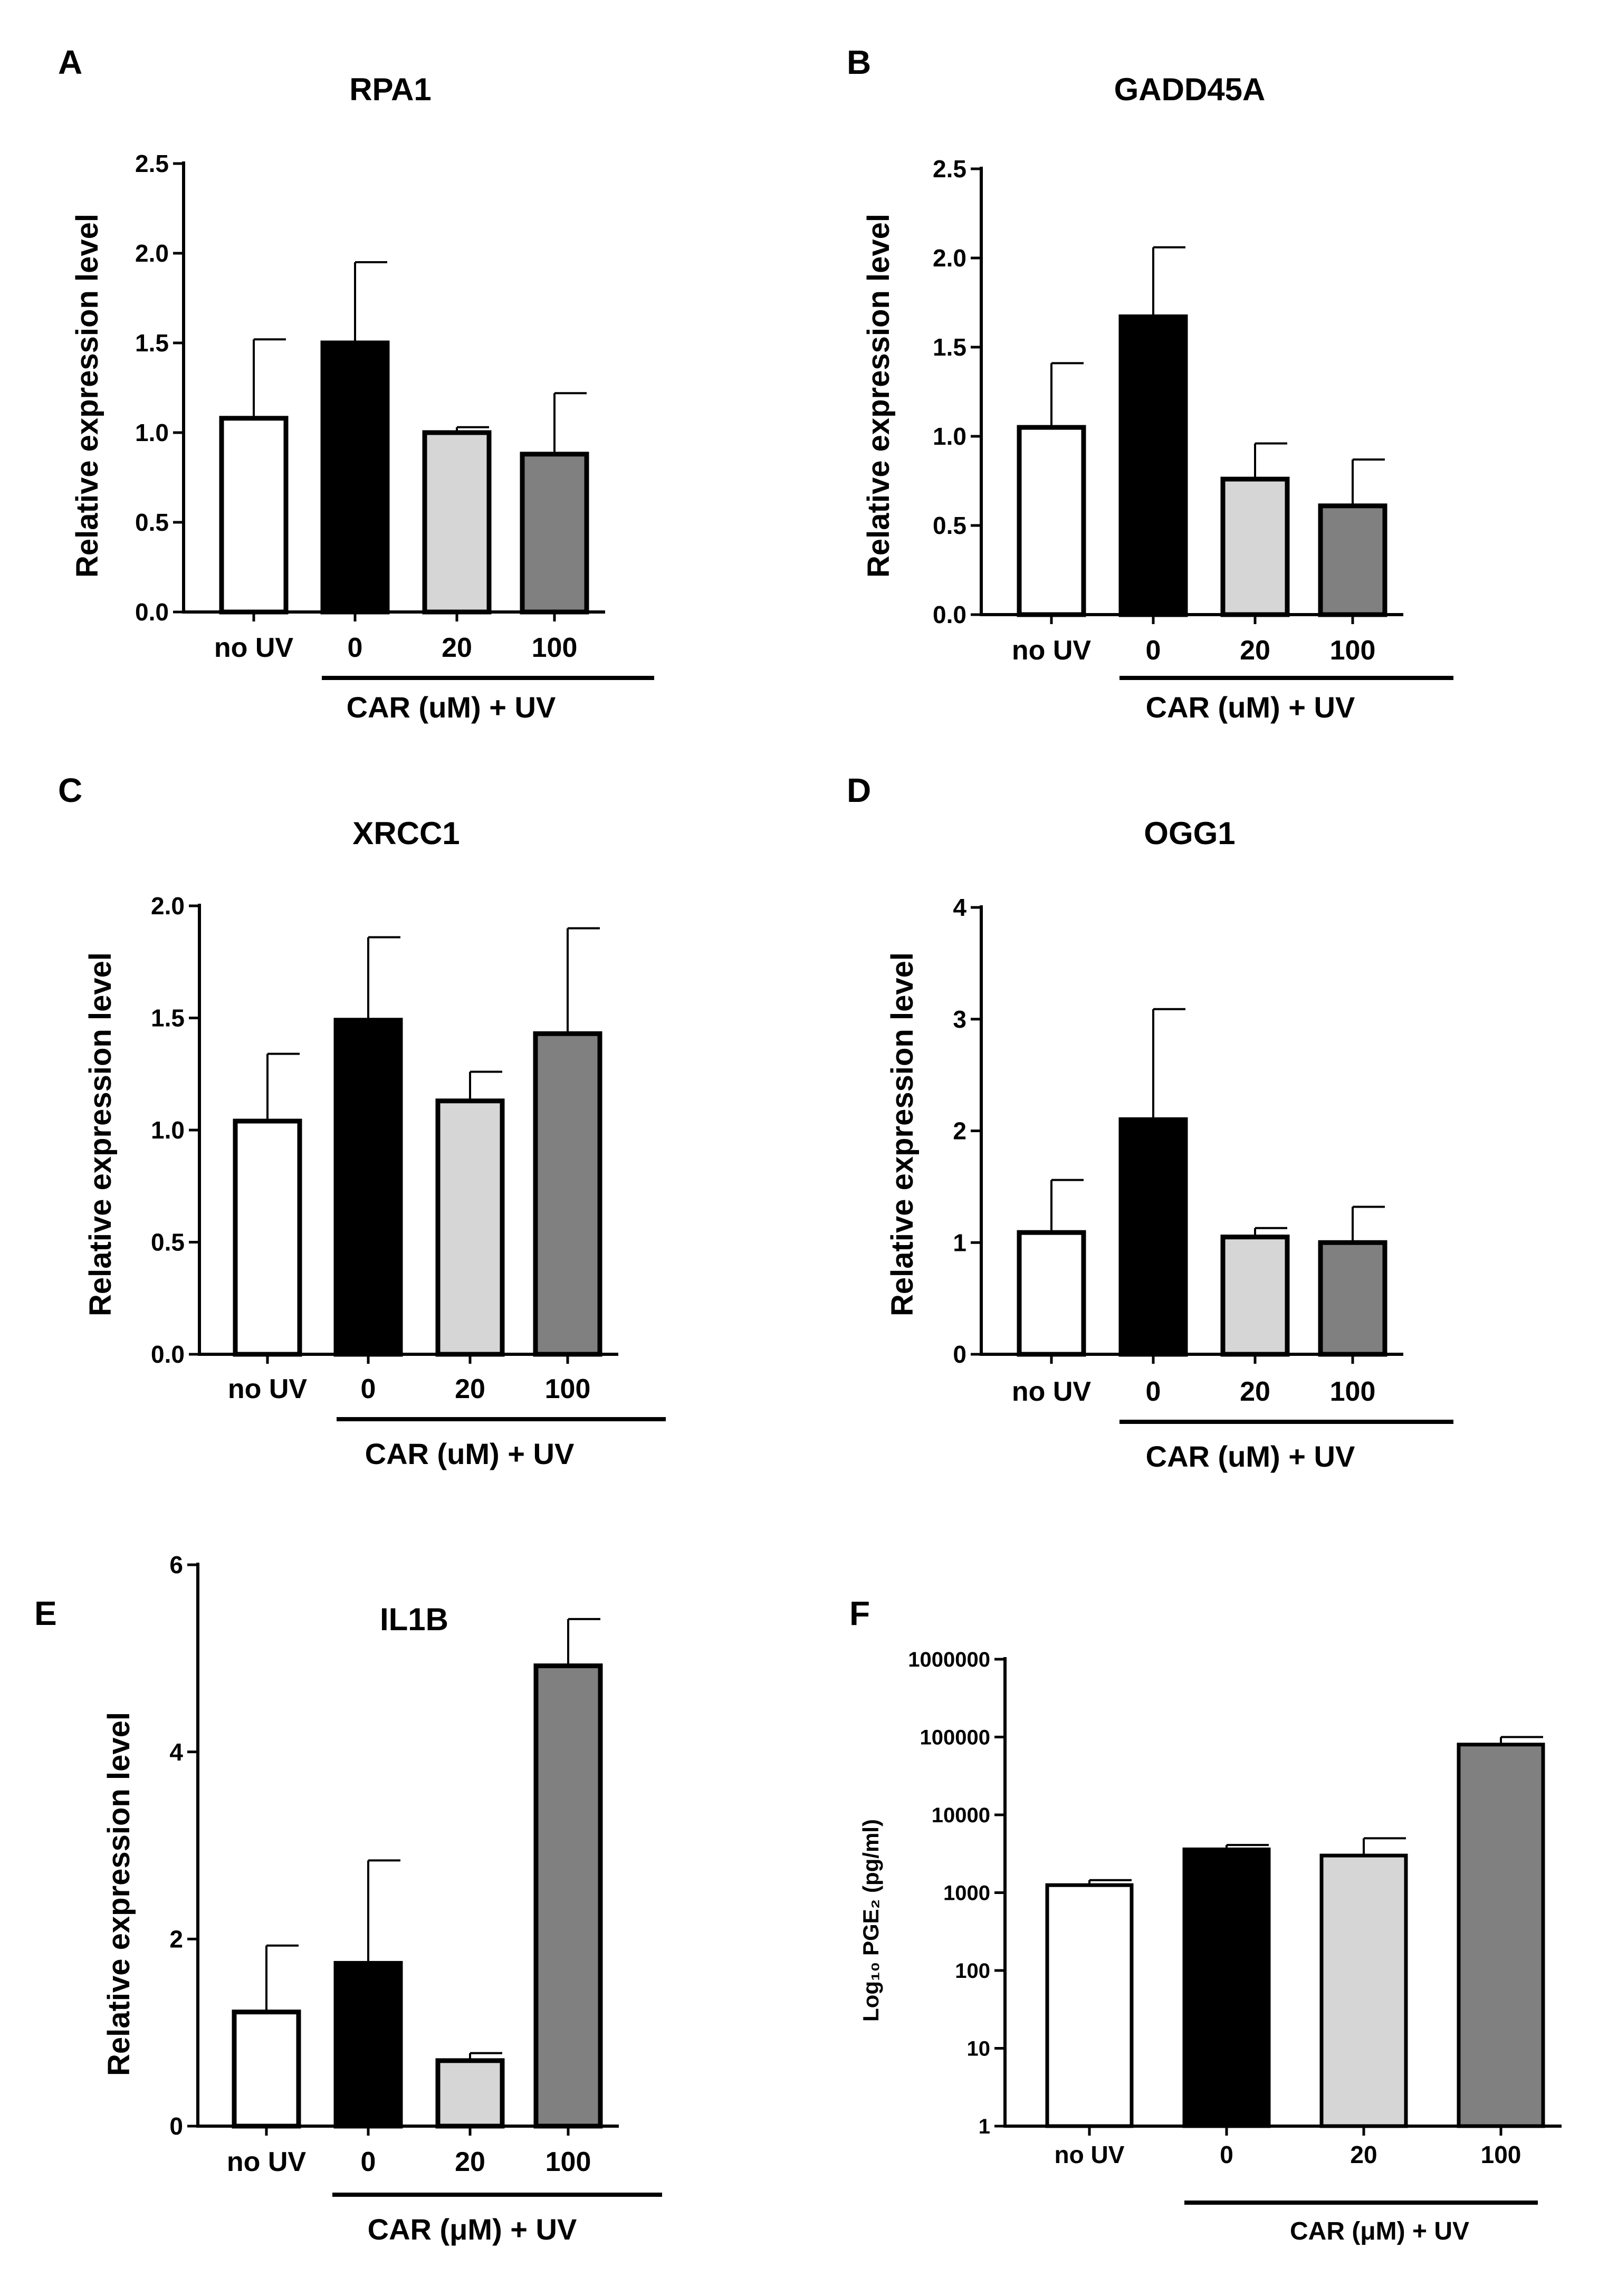  I want to click on panel-letter-d: D, so click(859, 790).